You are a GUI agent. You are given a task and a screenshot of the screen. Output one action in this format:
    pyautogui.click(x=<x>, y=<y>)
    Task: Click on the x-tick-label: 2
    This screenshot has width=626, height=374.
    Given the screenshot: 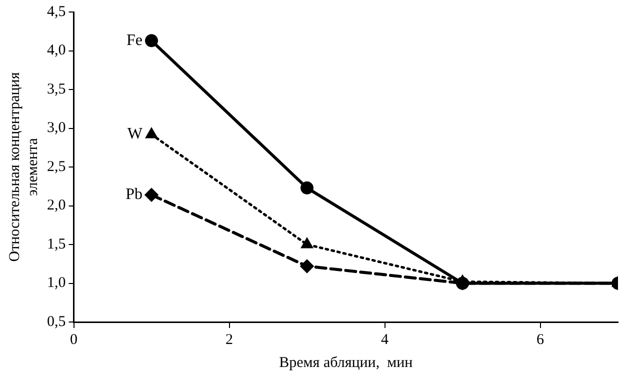 What is the action you would take?
    pyautogui.click(x=229, y=340)
    